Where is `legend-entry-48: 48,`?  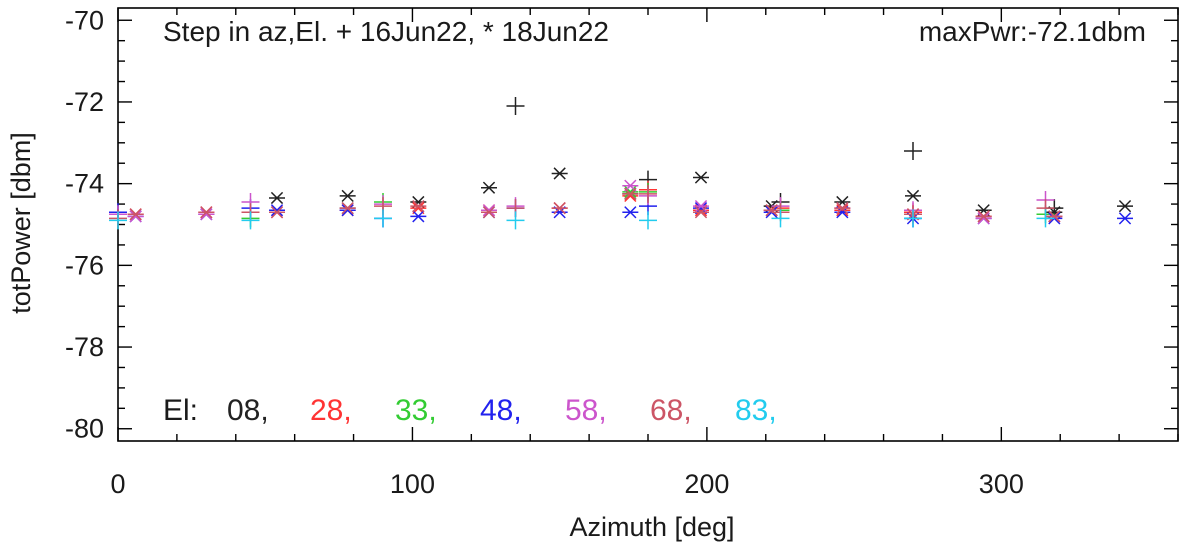
legend-entry-48: 48, is located at coordinates (501, 410).